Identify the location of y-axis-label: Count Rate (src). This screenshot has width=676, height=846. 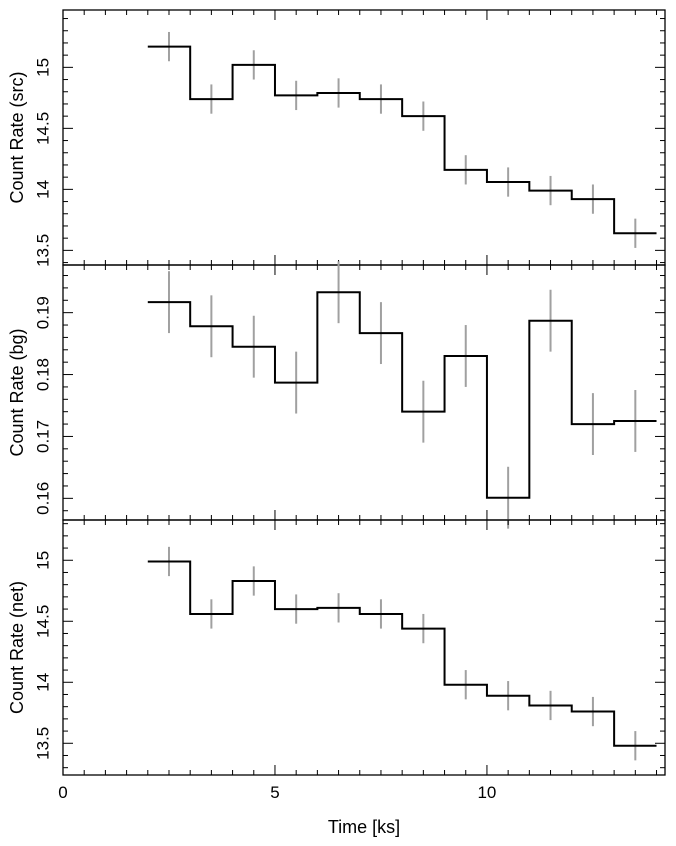
(17, 137).